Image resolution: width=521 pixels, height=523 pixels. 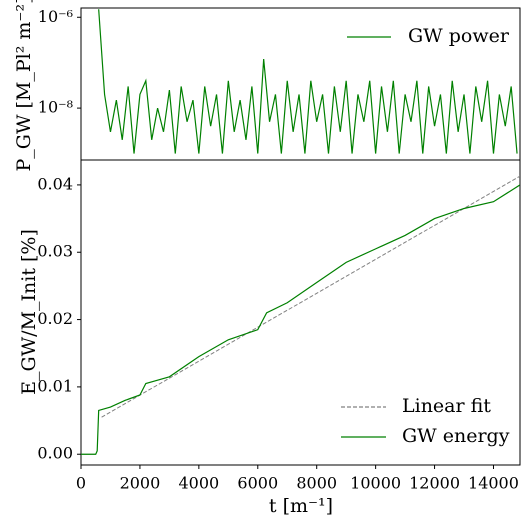 I want to click on y-tick-label: 0.01, so click(x=55, y=385).